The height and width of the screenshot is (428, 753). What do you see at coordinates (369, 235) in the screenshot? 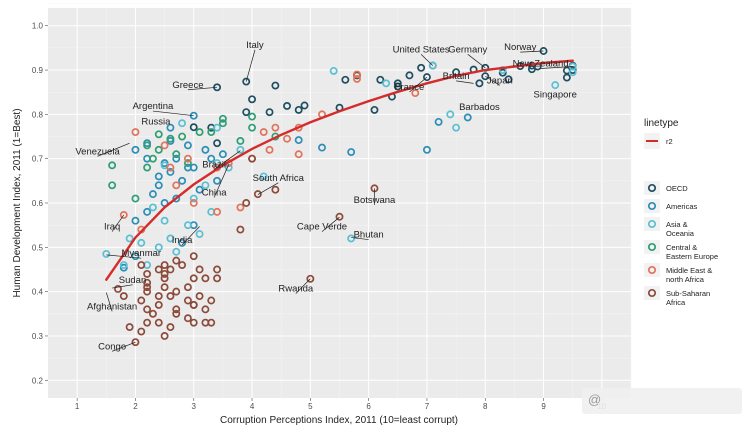
I see `annotation-bhutan: Bhutan` at bounding box center [369, 235].